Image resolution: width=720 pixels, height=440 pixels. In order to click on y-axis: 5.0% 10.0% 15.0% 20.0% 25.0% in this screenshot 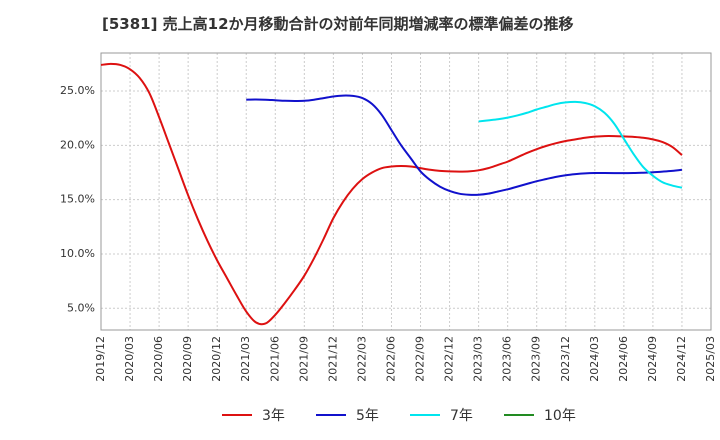, I will do `click(77, 199)`.